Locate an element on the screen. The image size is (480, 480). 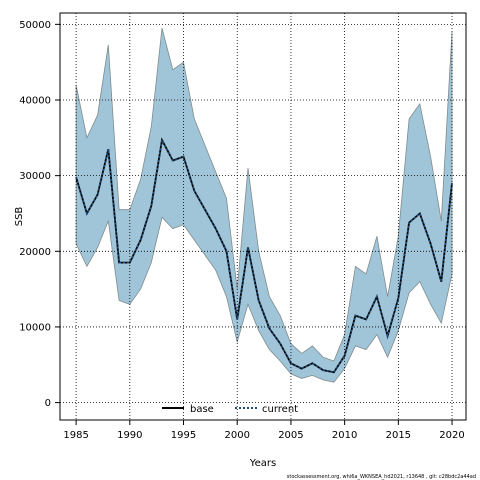
legend: base current is located at coordinates (230, 409).